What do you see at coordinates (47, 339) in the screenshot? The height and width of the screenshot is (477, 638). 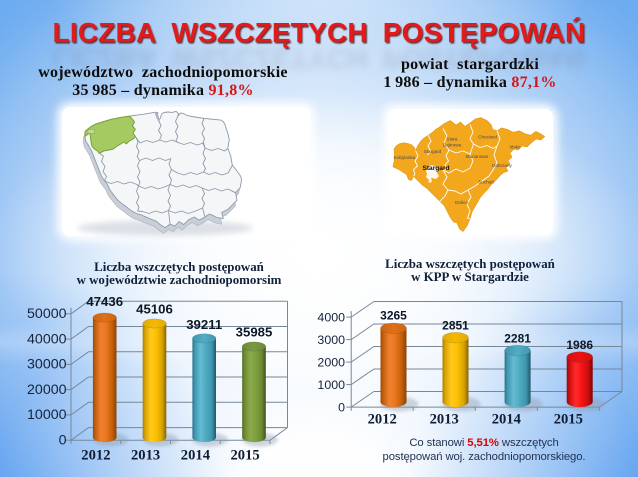 I see `svg-text: 40000` at bounding box center [47, 339].